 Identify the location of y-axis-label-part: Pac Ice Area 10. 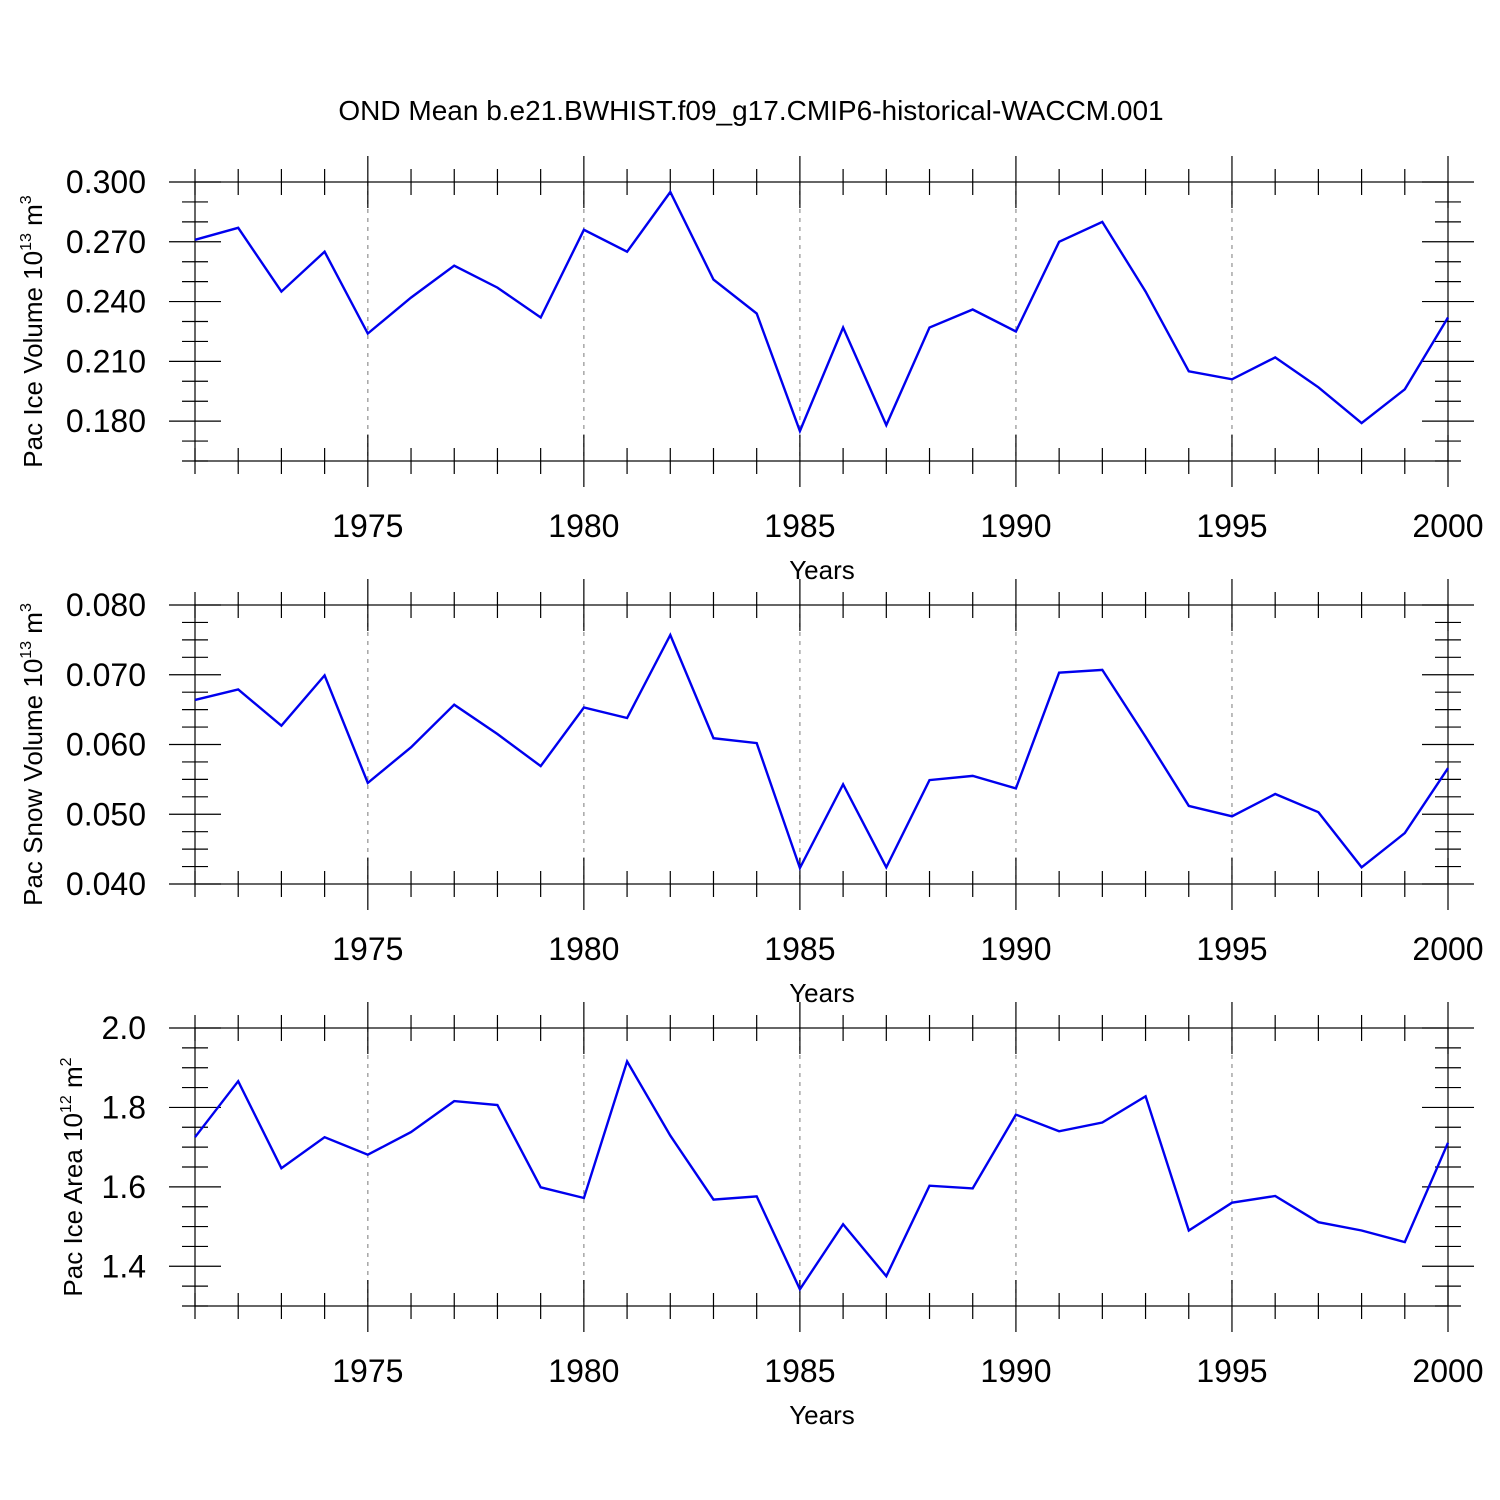
(73, 1205).